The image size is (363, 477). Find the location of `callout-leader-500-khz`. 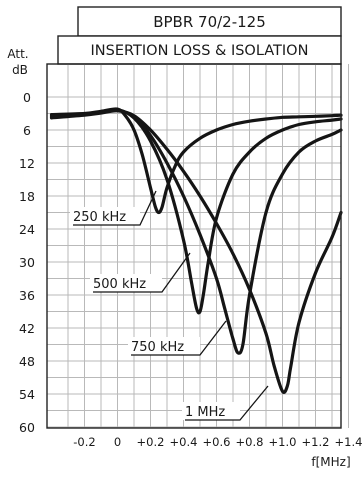

callout-leader-500-khz is located at coordinates (142, 272).